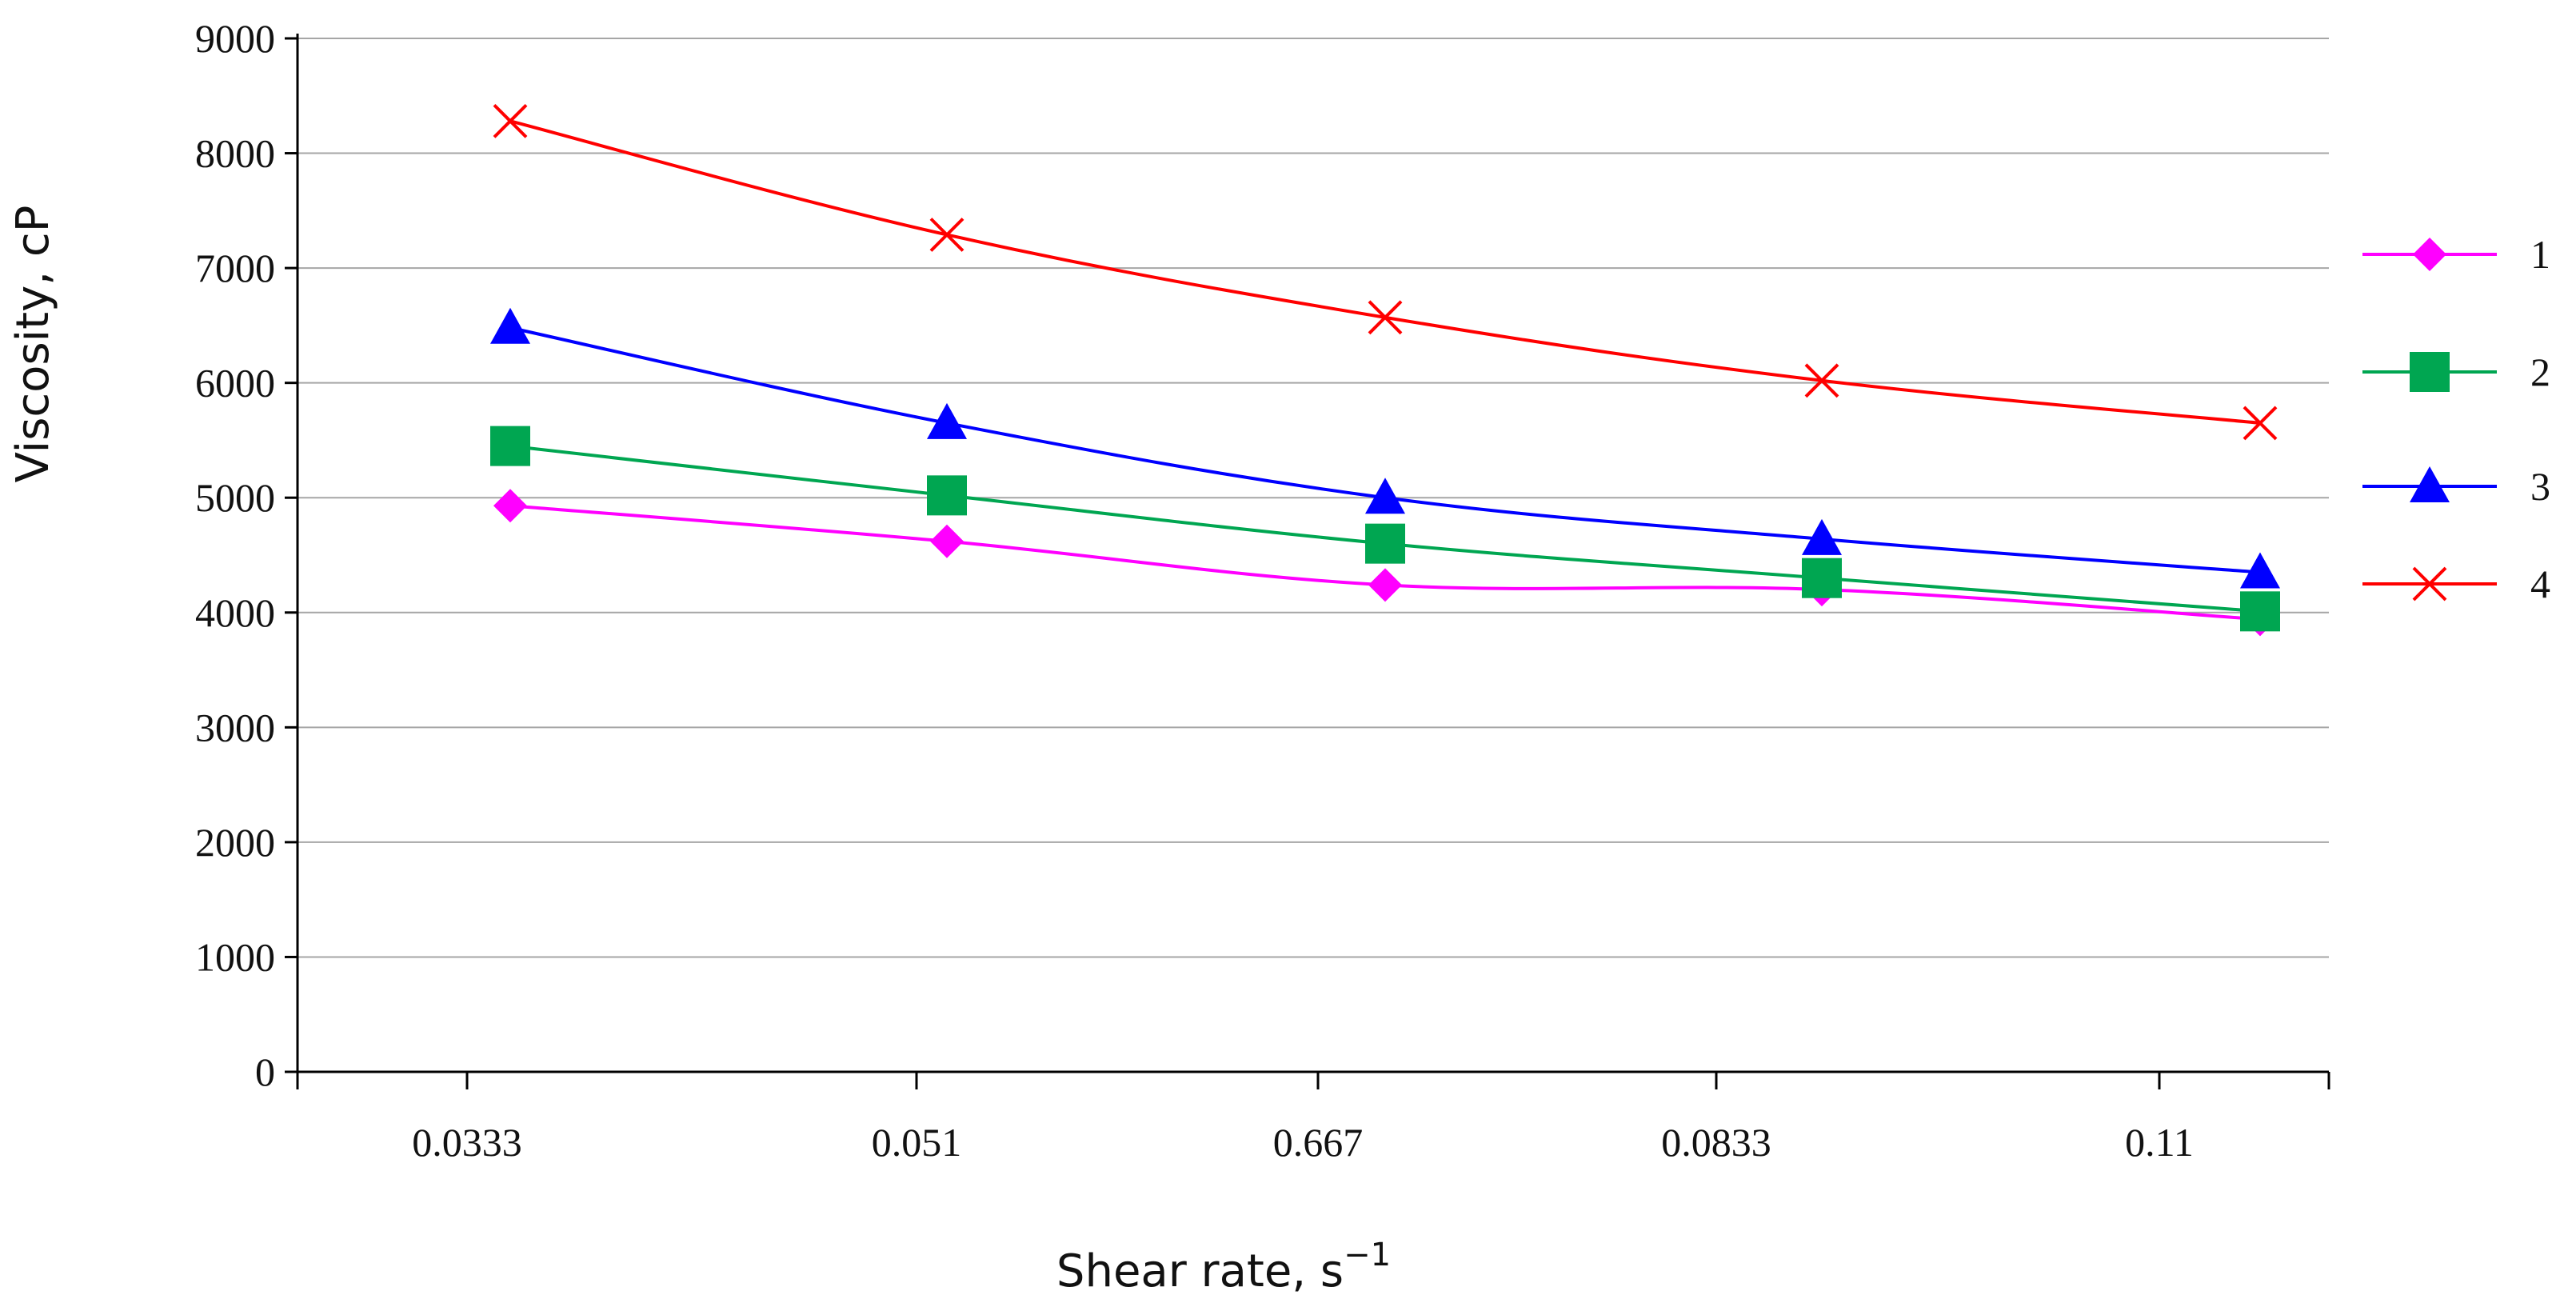 The height and width of the screenshot is (1311, 2576). What do you see at coordinates (1200, 1271) in the screenshot?
I see `x-axis-title-text: Shear rate, s` at bounding box center [1200, 1271].